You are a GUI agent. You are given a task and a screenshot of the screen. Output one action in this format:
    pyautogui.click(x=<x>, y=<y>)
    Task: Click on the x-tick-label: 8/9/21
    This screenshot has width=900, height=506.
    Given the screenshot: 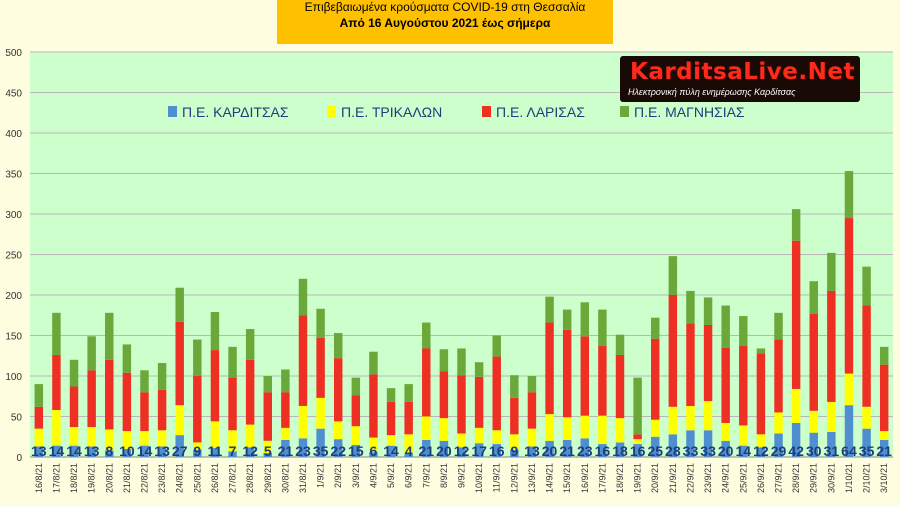 What is the action you would take?
    pyautogui.click(x=444, y=475)
    